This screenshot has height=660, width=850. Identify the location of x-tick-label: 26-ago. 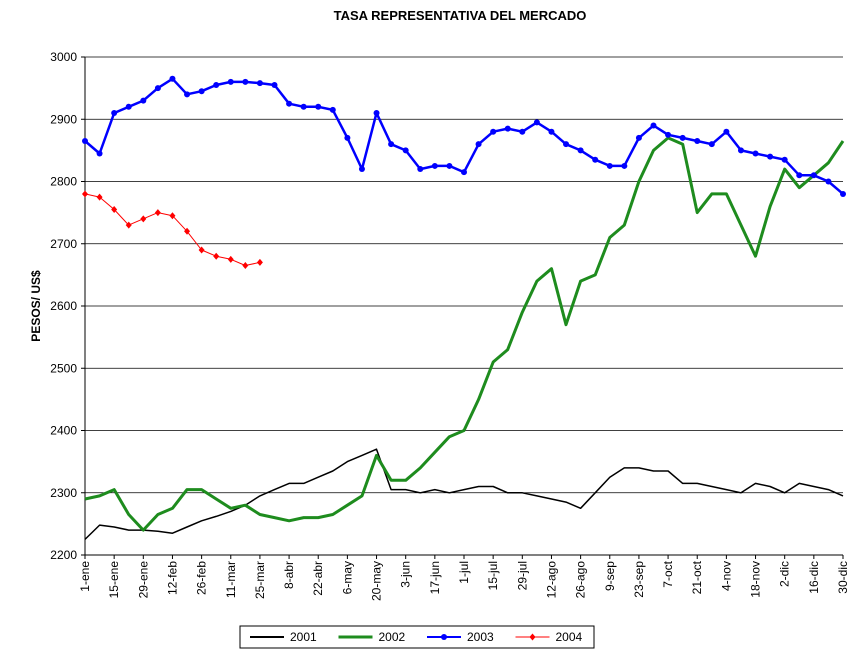
(581, 580).